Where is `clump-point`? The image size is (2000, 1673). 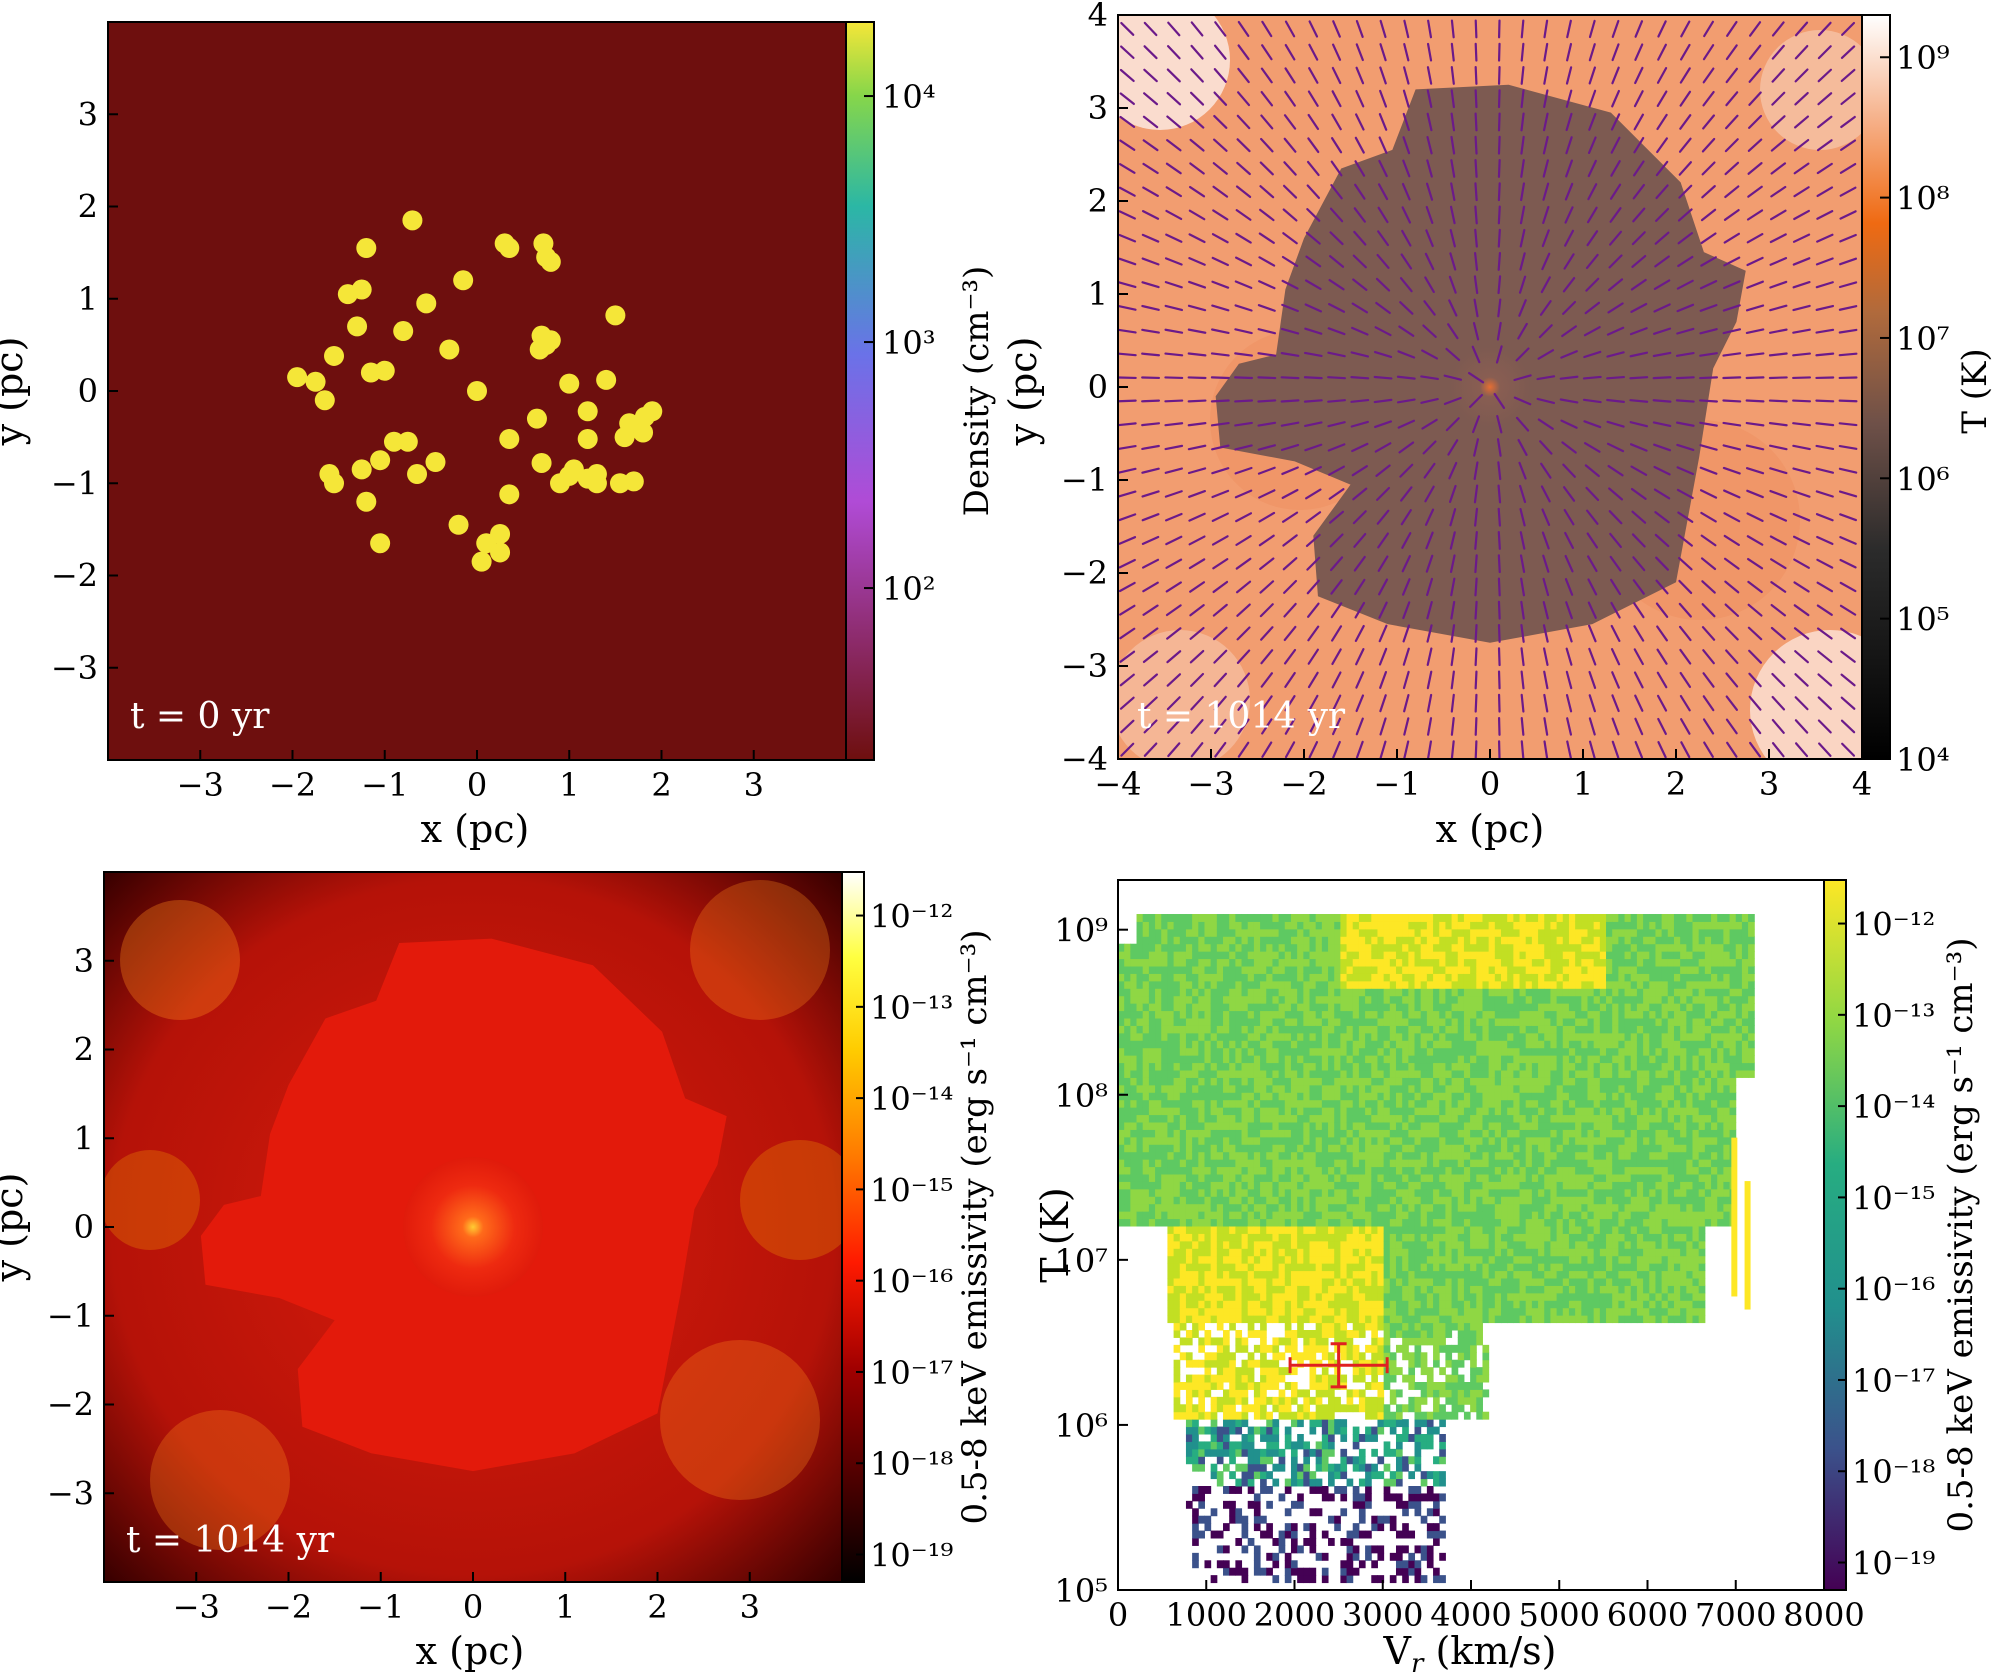
clump-point is located at coordinates (458, 524).